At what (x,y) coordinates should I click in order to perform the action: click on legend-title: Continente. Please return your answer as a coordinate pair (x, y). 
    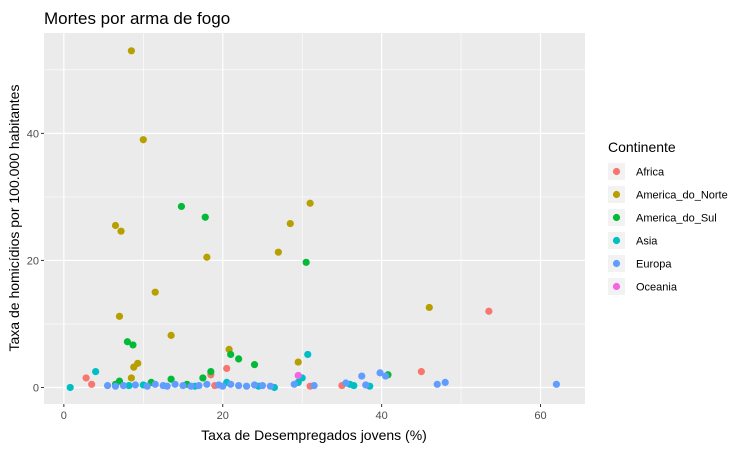
    Looking at the image, I should click on (642, 147).